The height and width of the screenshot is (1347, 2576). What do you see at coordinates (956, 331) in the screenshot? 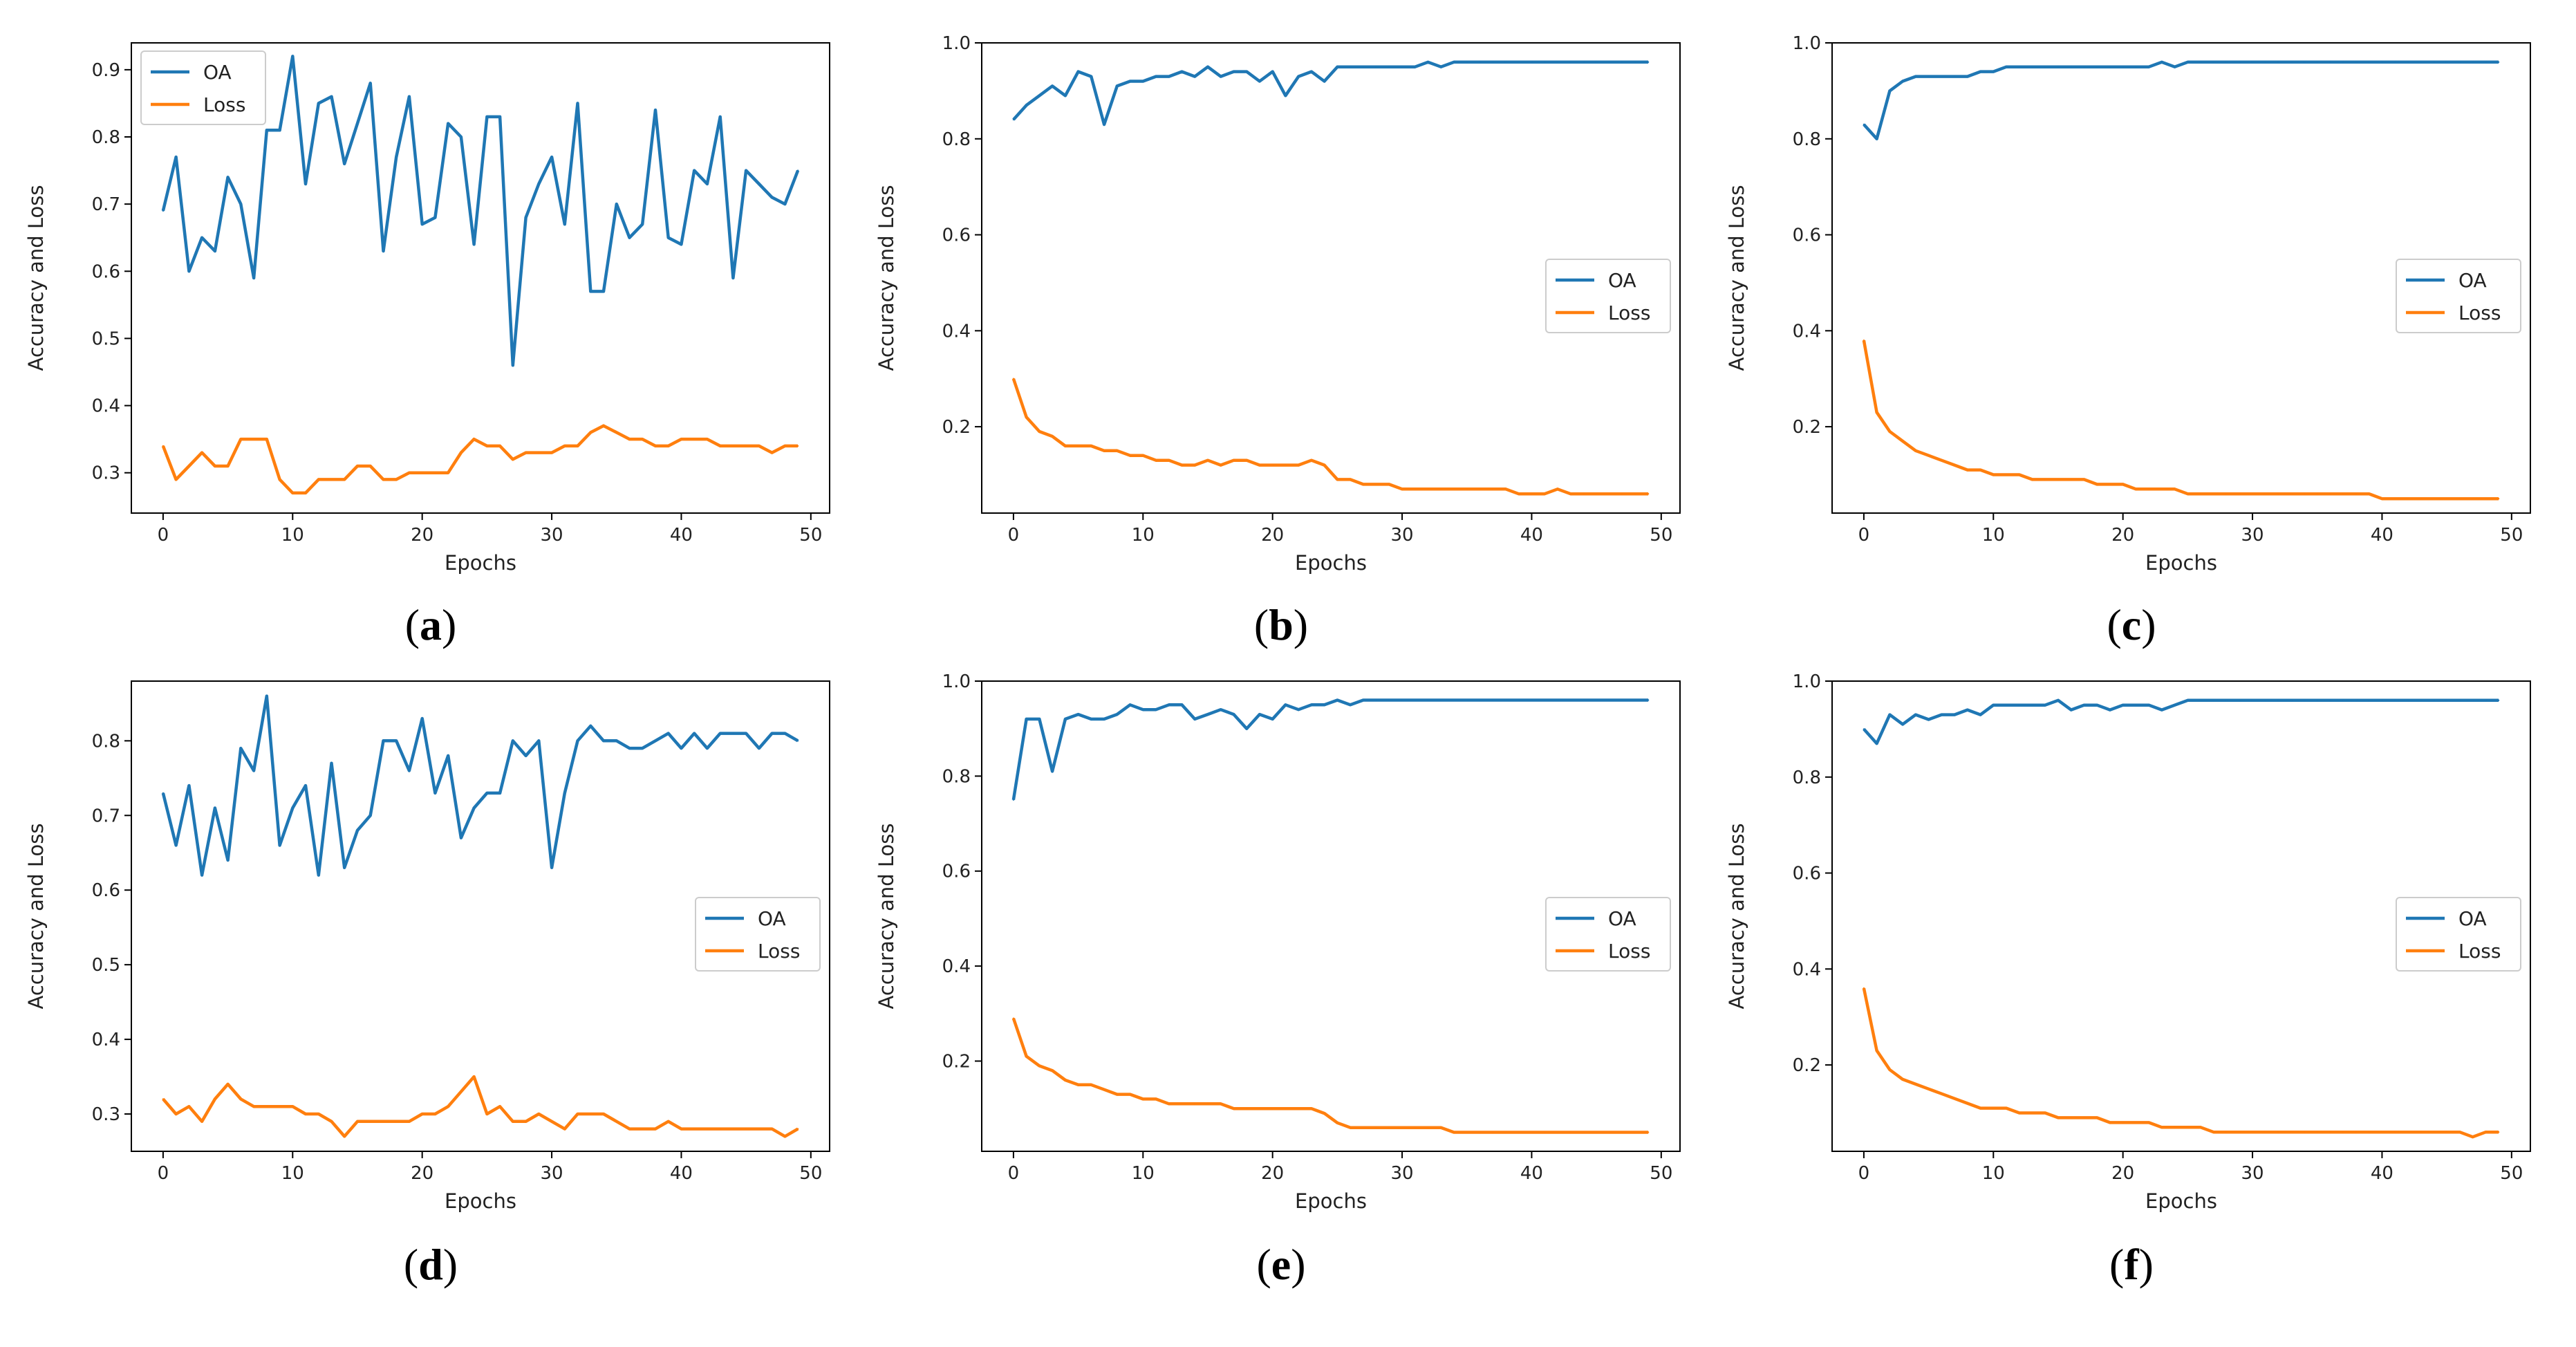
I see `y-tick-label: 0.4` at bounding box center [956, 331].